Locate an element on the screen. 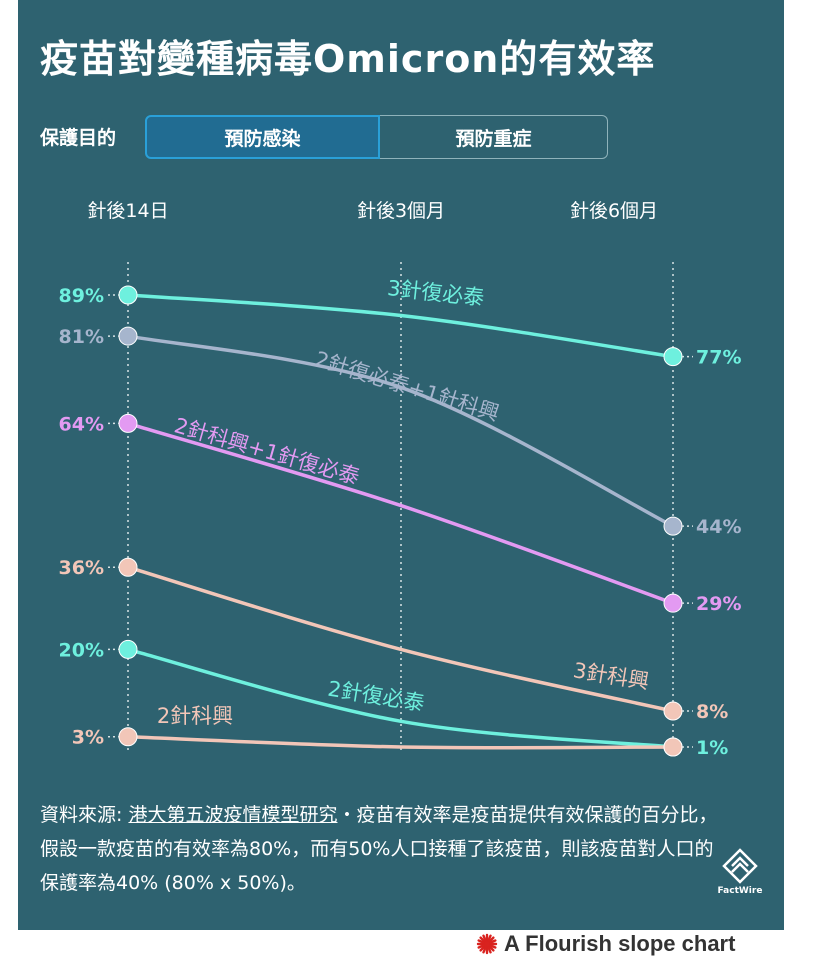  end-label-3: 8% is located at coordinates (712, 712).